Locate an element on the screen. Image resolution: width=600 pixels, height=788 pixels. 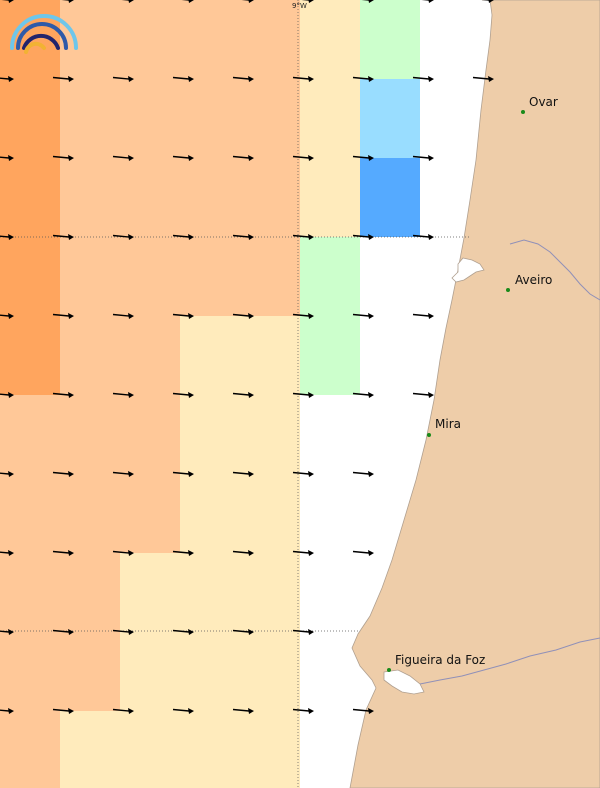
logo-arc-outer is located at coordinates (44, 32).